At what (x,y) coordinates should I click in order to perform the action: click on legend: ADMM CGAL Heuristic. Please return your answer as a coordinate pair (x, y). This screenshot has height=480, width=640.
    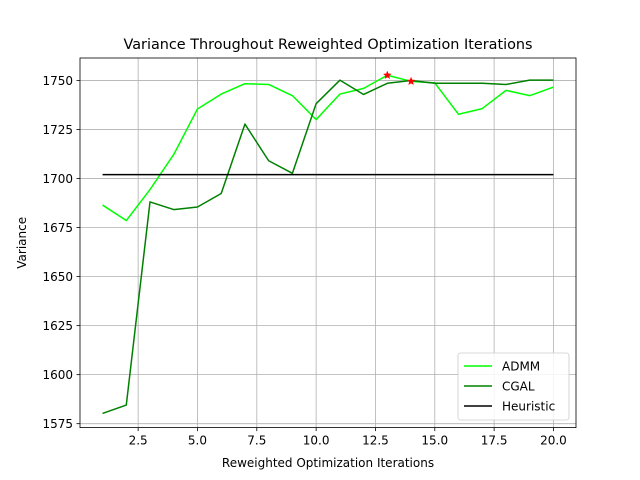
    Looking at the image, I should click on (513, 386).